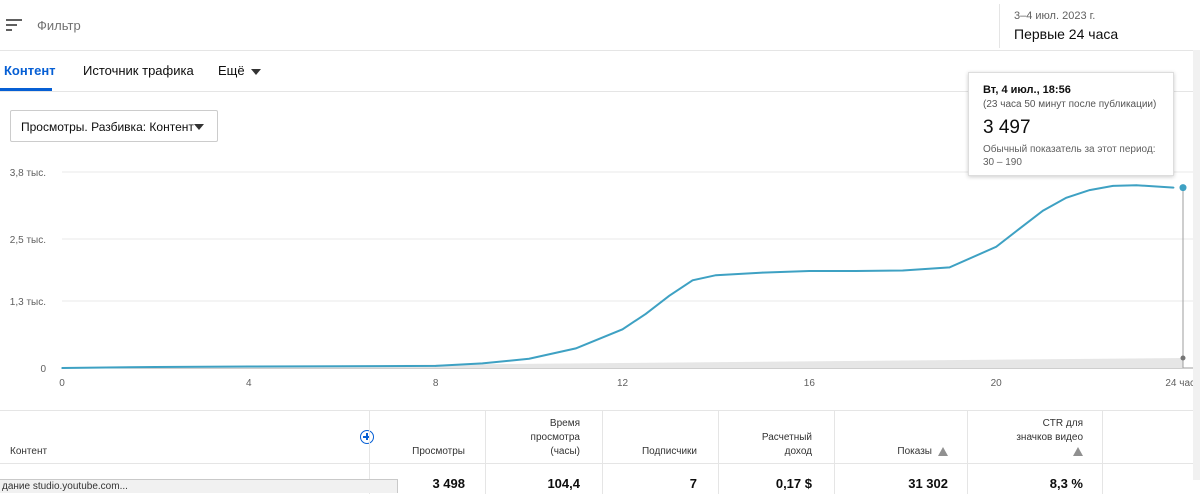 This screenshot has width=1200, height=494. What do you see at coordinates (555, 437) in the screenshot?
I see `header-watch-time: Время просмотра (часы)` at bounding box center [555, 437].